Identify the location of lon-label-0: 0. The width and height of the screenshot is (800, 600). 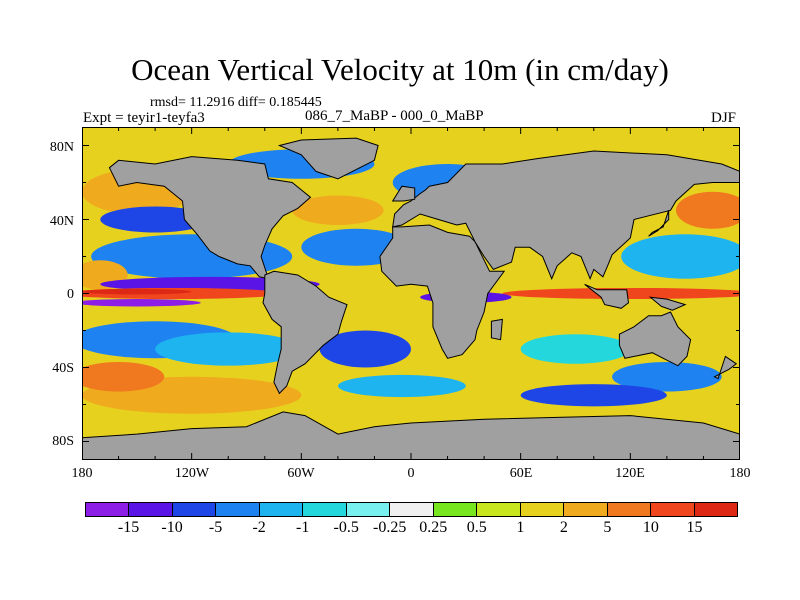
(411, 473).